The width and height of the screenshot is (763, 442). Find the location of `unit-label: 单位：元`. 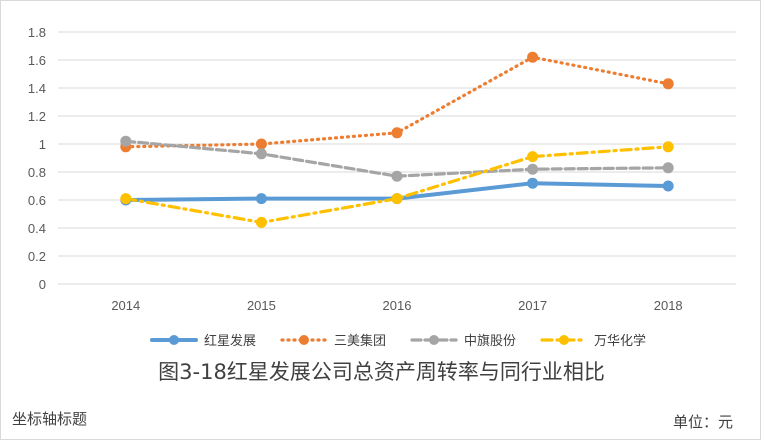

unit-label: 单位：元 is located at coordinates (702, 422).